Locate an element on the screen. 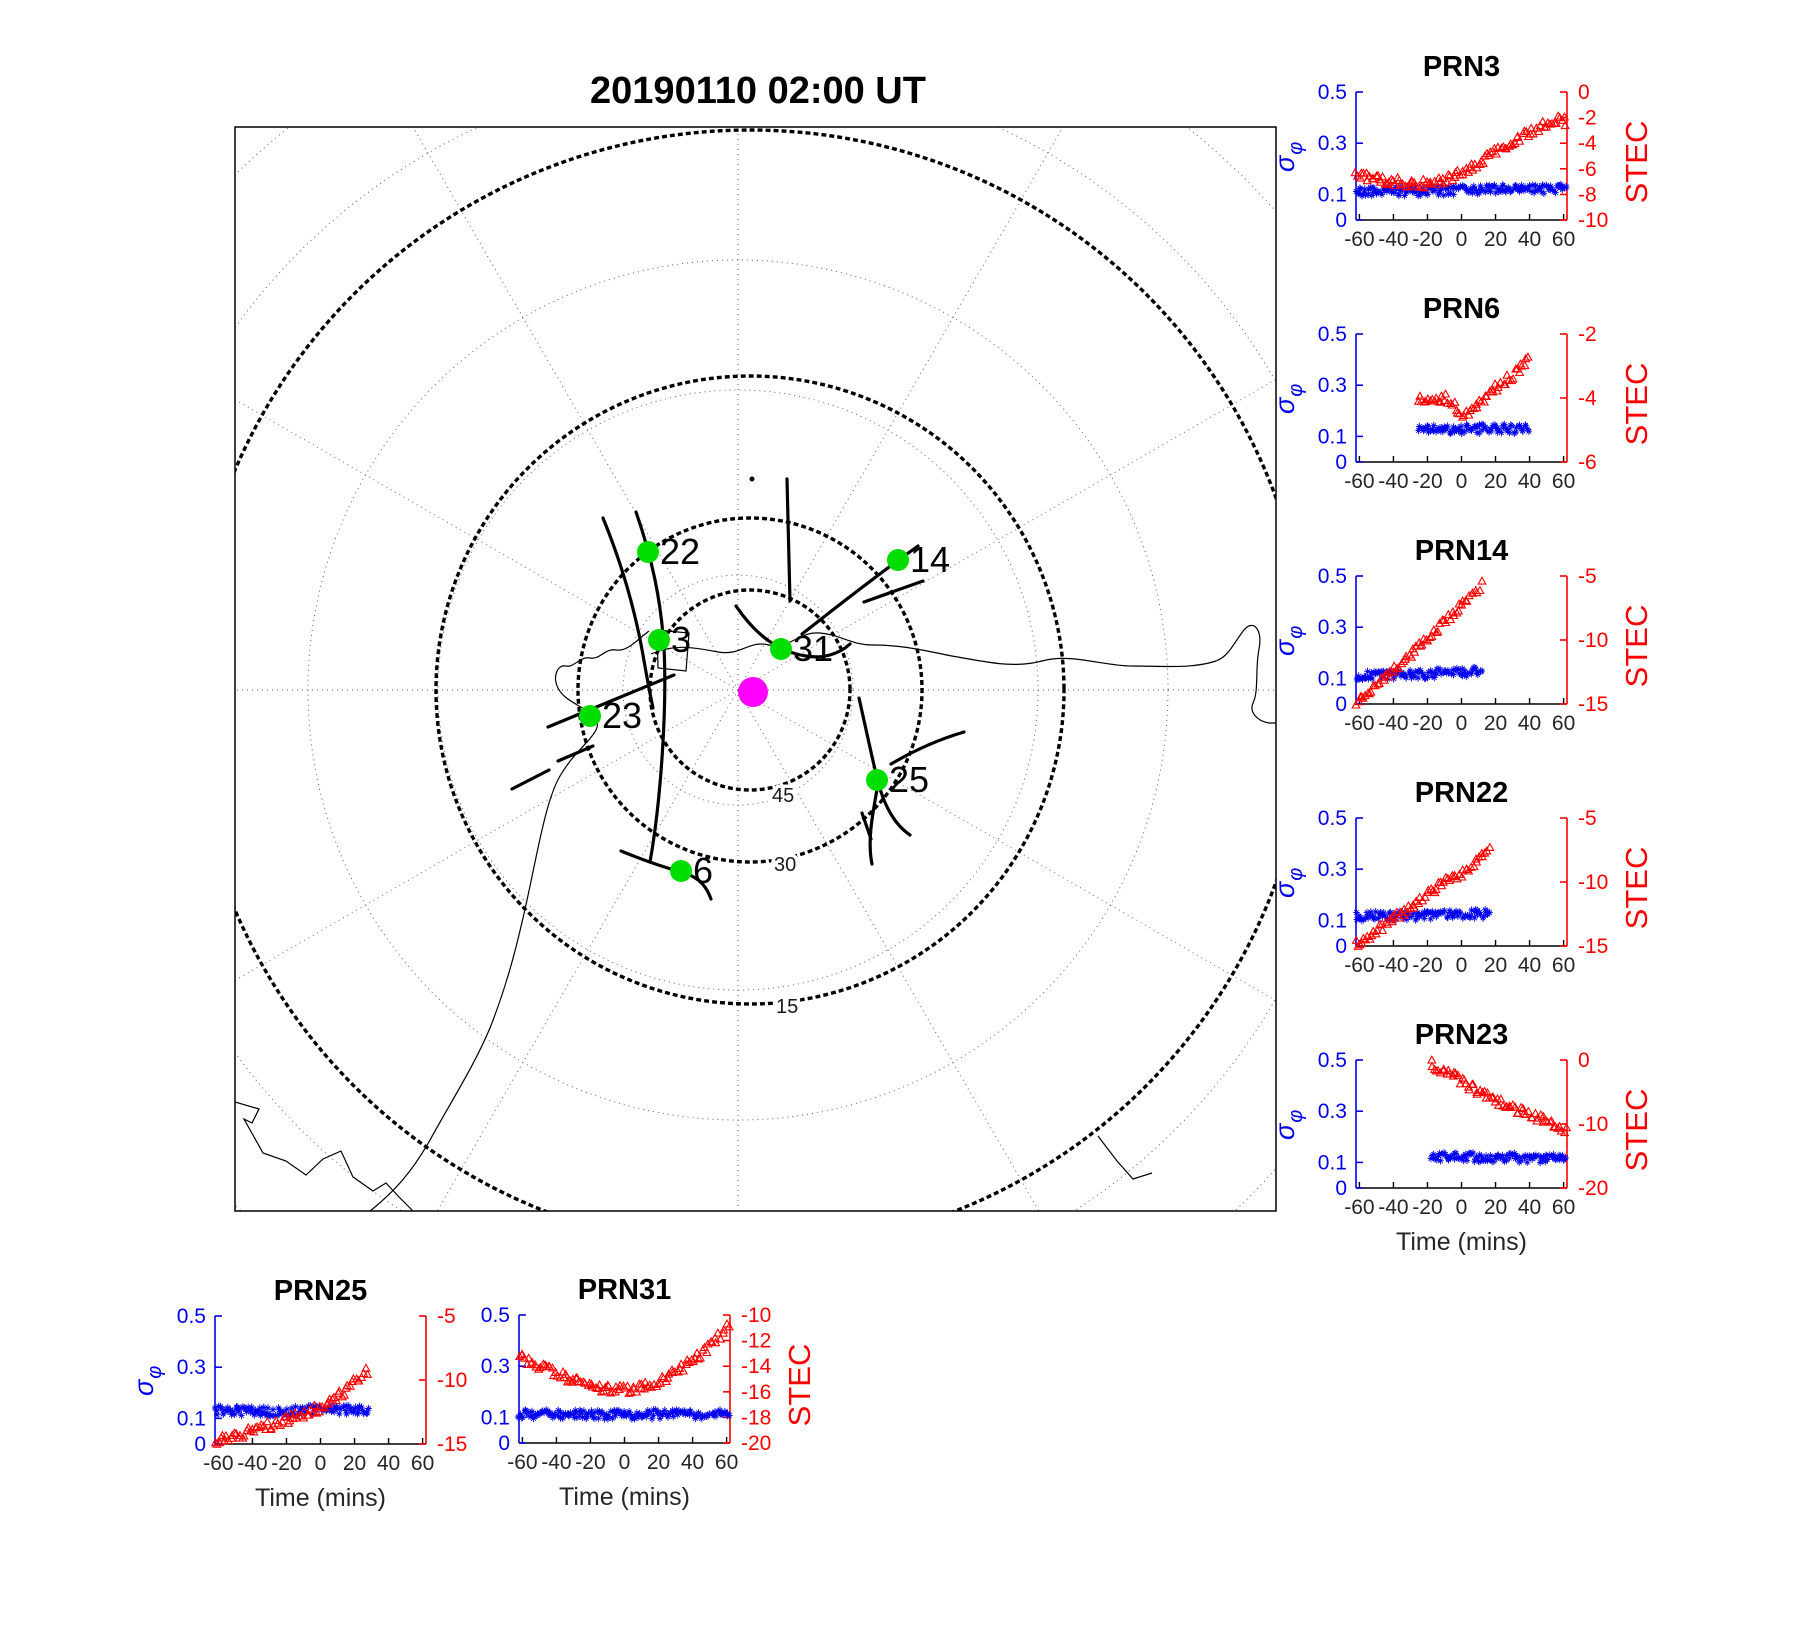  satellite-label-25: 25 is located at coordinates (909, 779).